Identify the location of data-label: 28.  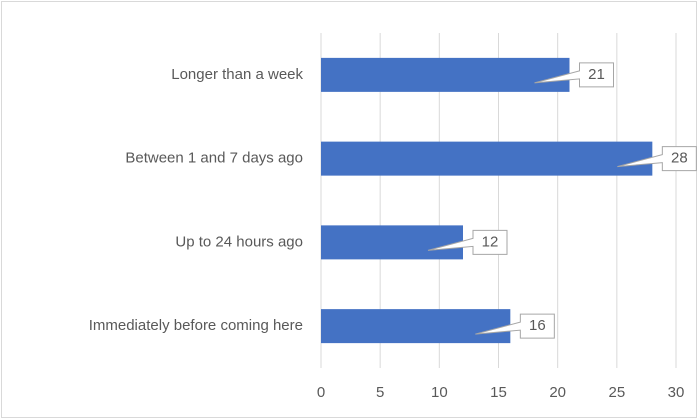
(679, 158).